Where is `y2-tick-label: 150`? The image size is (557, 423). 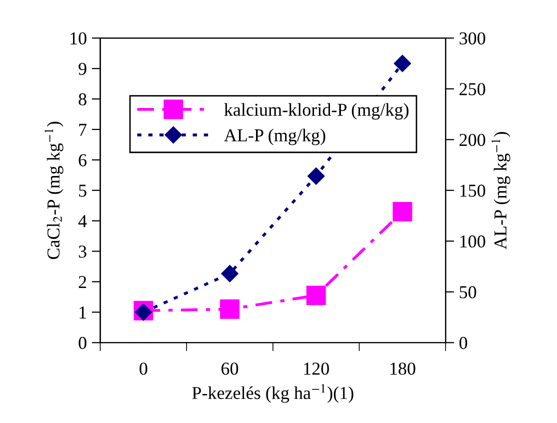
y2-tick-label: 150 is located at coordinates (473, 190).